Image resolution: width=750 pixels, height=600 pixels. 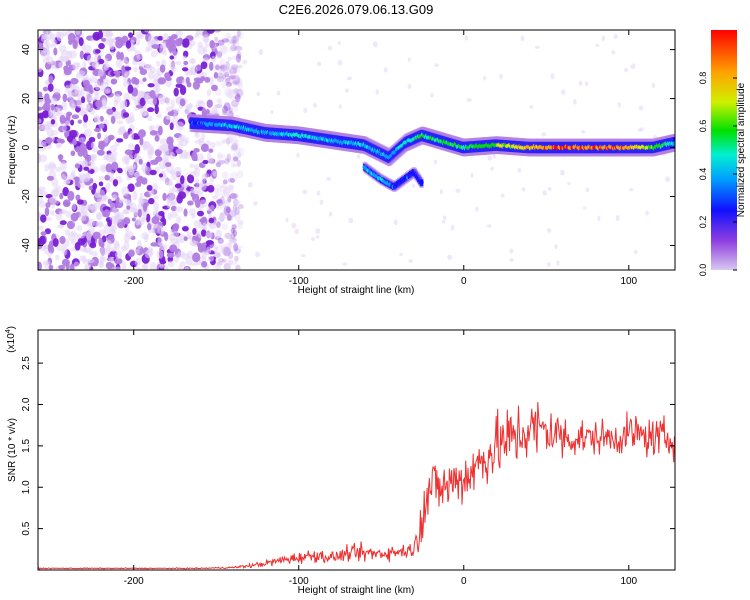 What do you see at coordinates (299, 281) in the screenshot?
I see `x-tick-label: -100` at bounding box center [299, 281].